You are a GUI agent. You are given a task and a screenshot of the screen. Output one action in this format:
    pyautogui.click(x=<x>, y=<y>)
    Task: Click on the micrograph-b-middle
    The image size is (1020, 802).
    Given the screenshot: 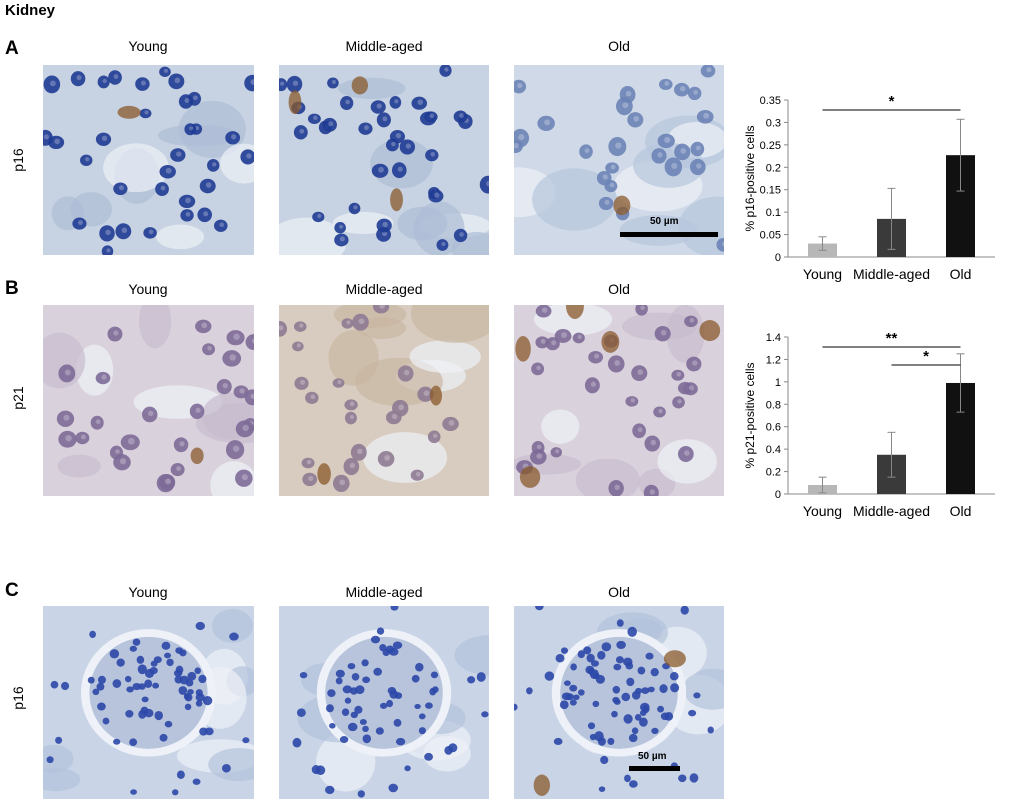 What is the action you would take?
    pyautogui.click(x=384, y=400)
    